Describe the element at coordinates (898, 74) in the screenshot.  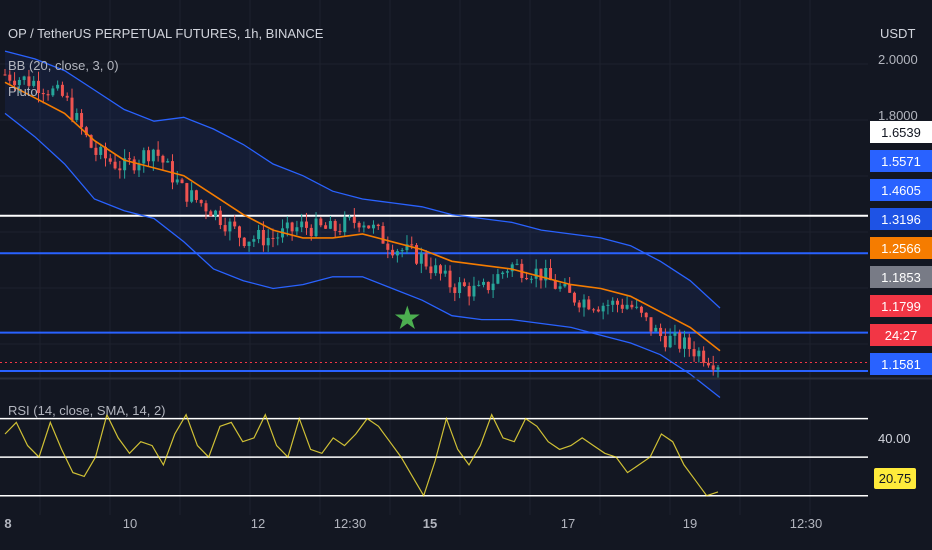
I see `price-scale: USDT 2.0000 1.8000` at that location.